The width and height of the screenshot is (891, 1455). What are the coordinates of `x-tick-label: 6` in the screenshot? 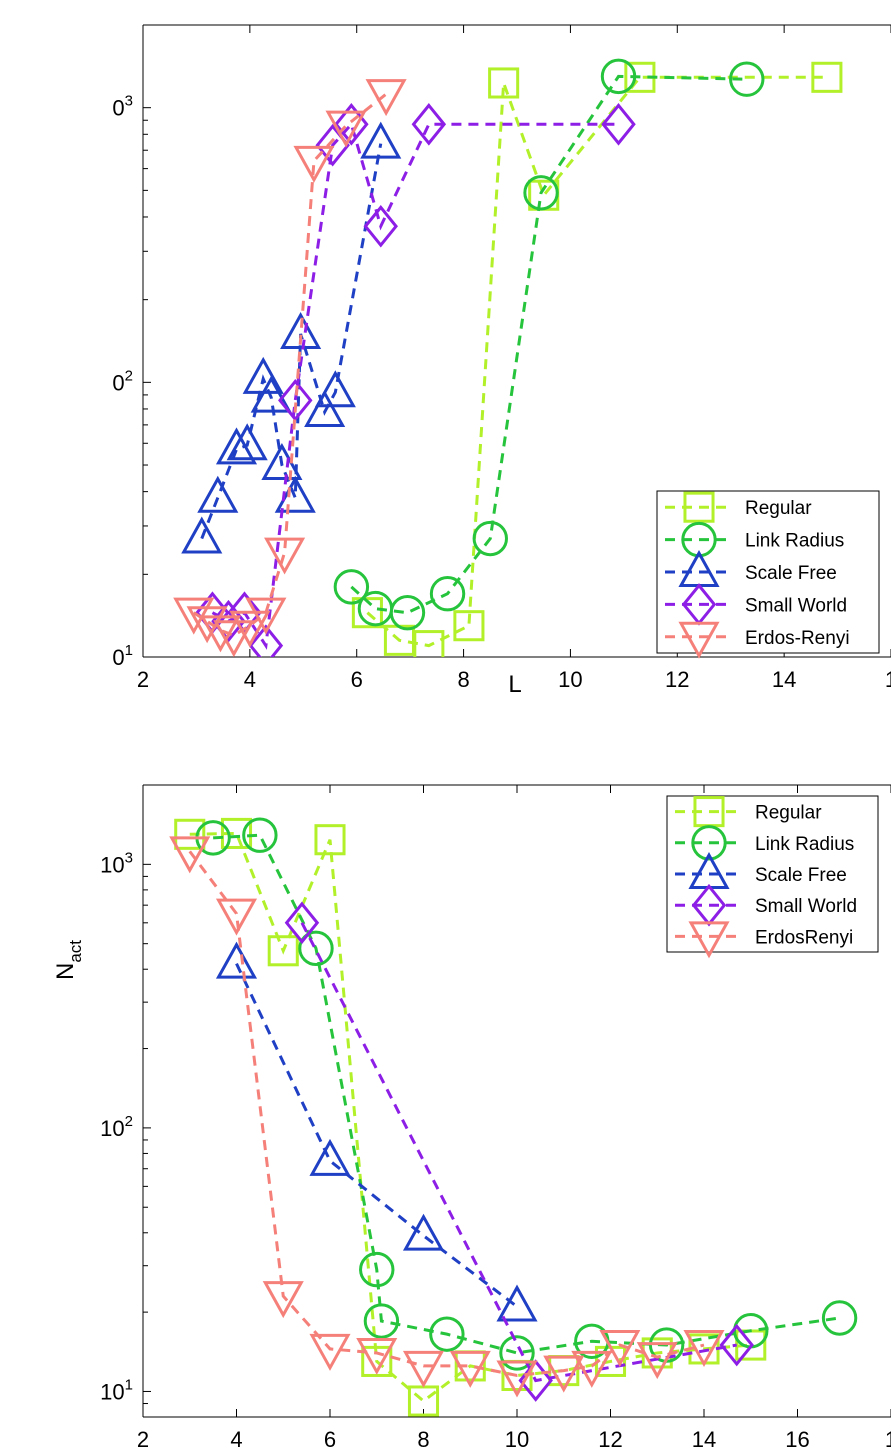 It's located at (330, 1439).